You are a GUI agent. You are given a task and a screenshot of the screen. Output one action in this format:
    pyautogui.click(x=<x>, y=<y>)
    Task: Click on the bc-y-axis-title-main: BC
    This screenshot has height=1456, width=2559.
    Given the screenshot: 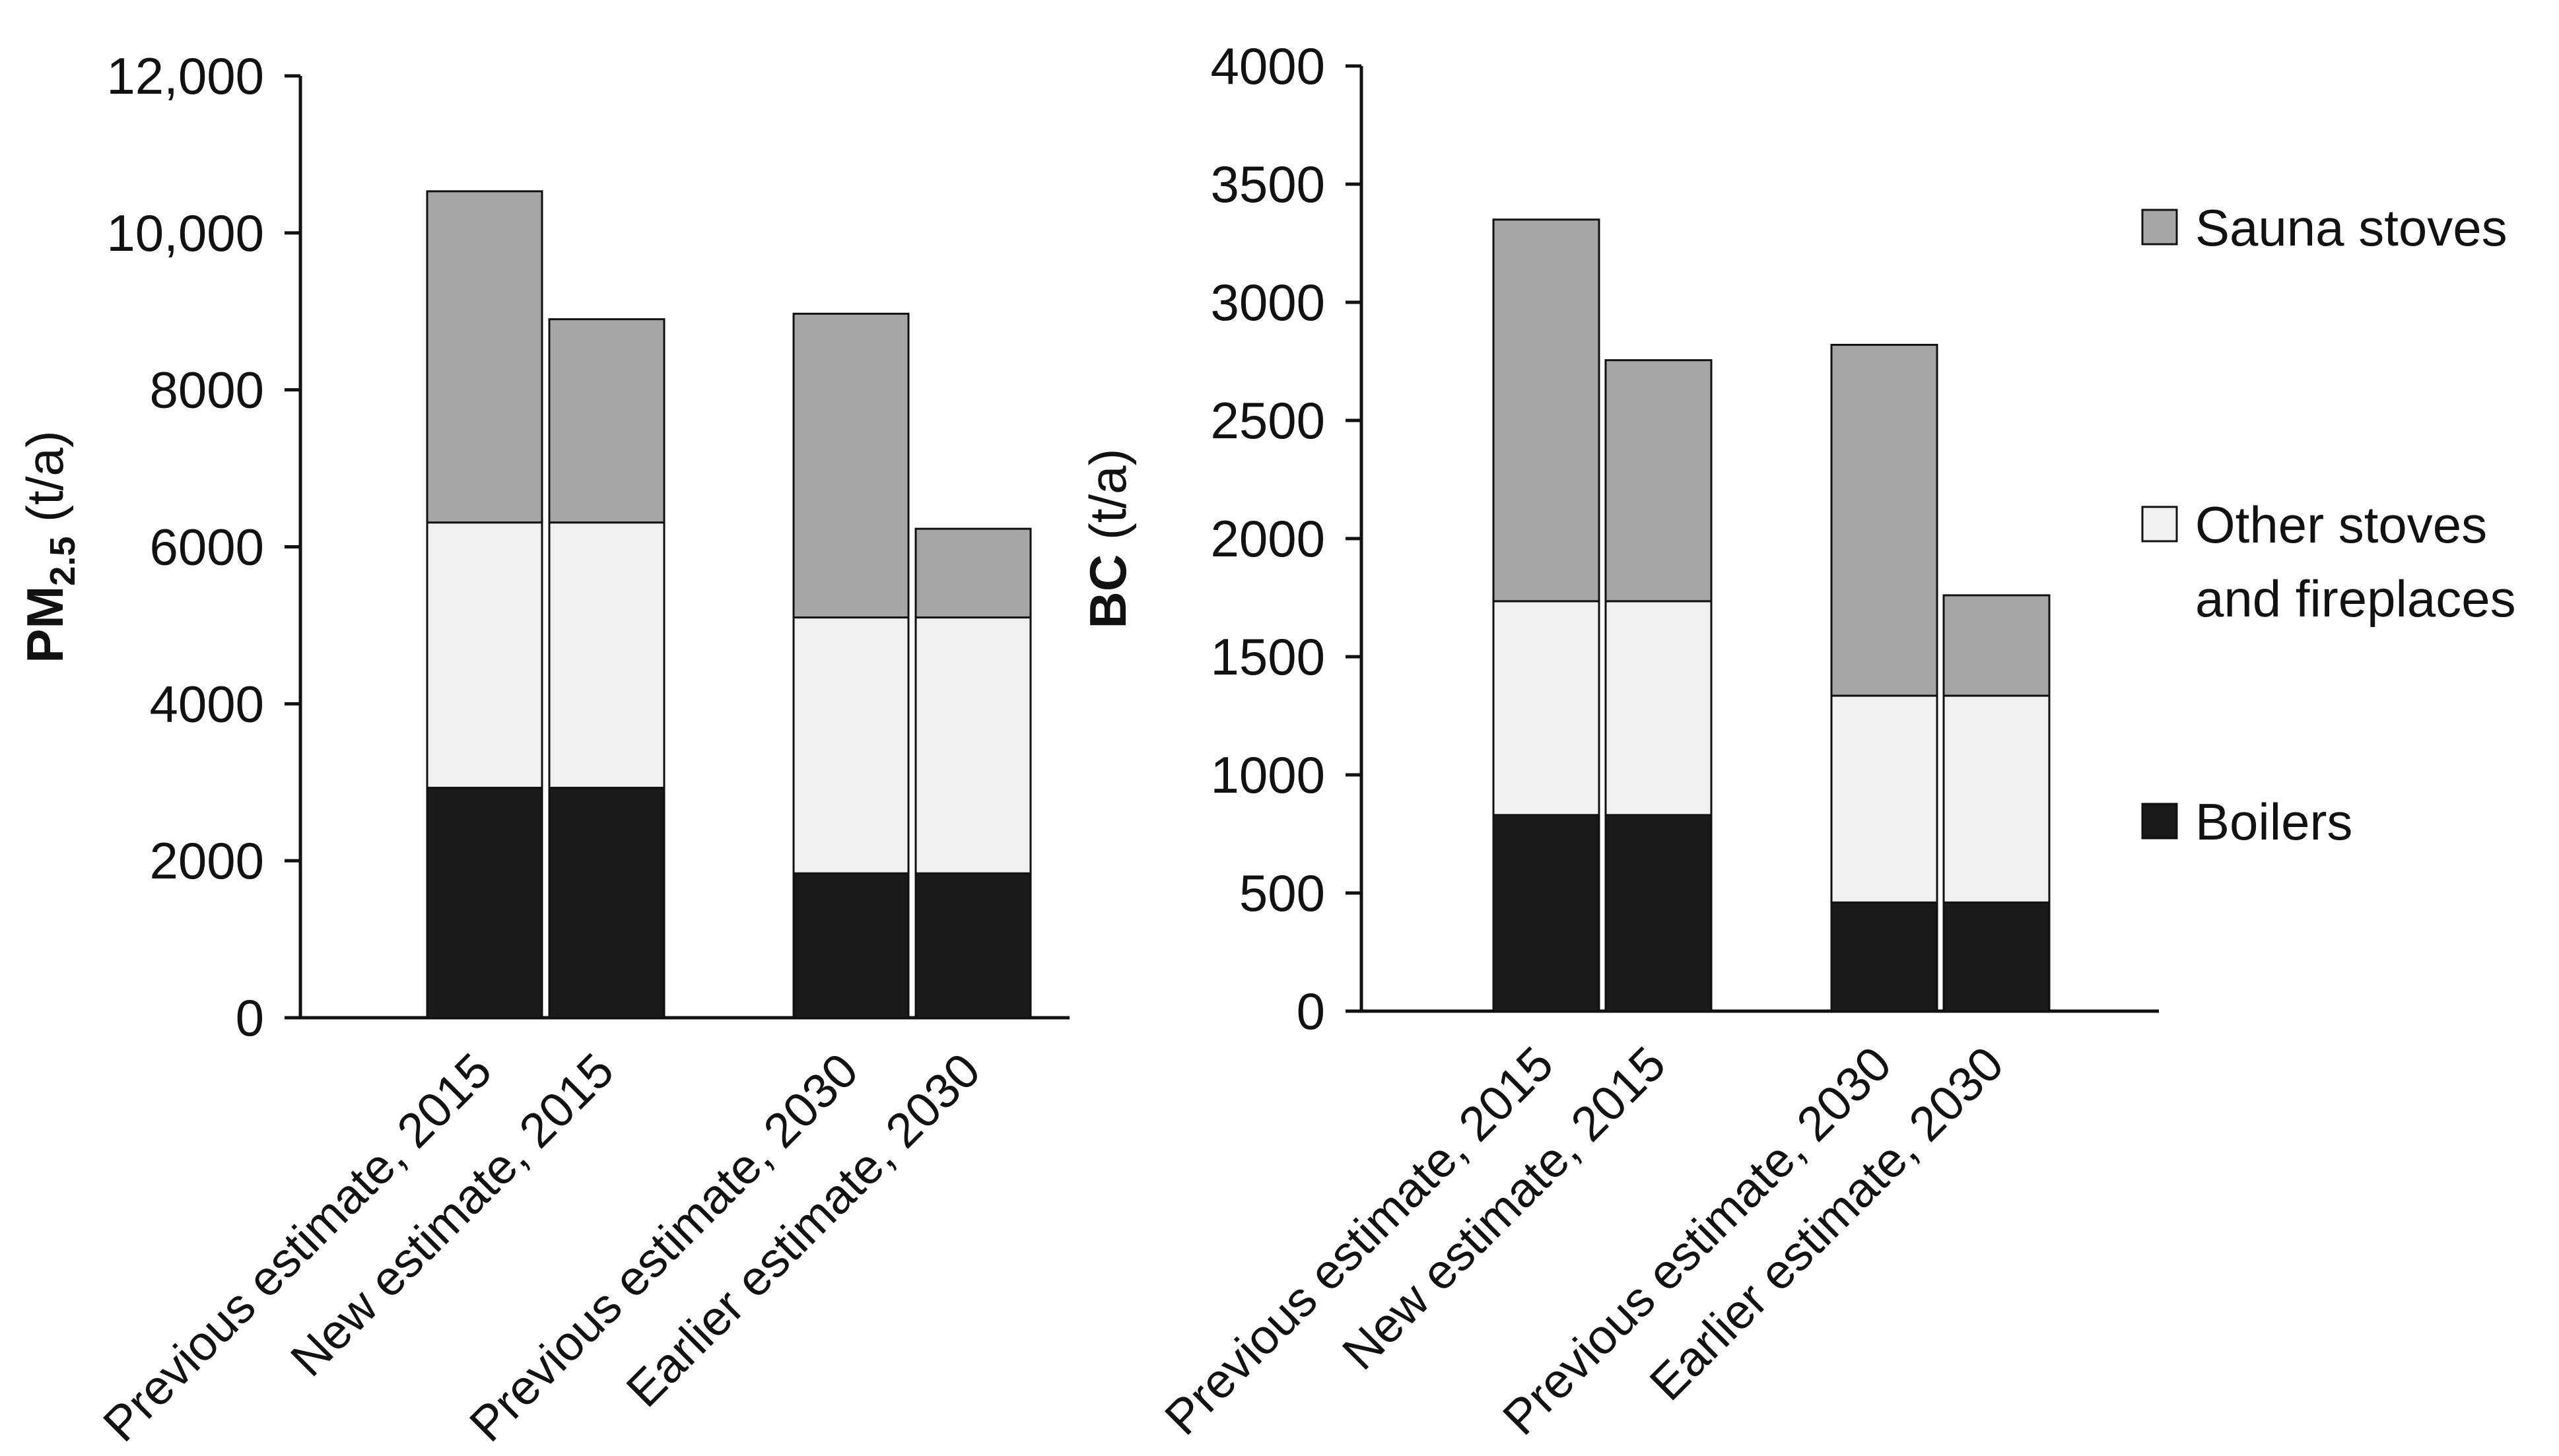 What is the action you would take?
    pyautogui.click(x=1108, y=591)
    